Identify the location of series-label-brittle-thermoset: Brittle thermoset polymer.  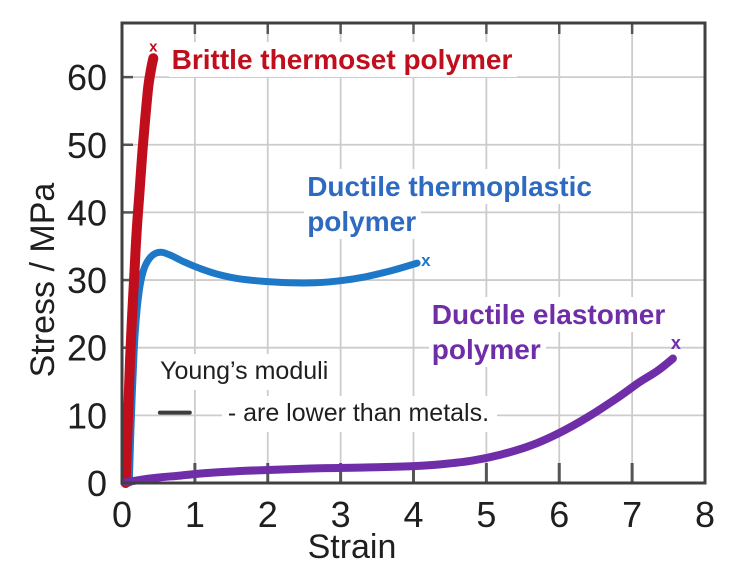
(343, 59).